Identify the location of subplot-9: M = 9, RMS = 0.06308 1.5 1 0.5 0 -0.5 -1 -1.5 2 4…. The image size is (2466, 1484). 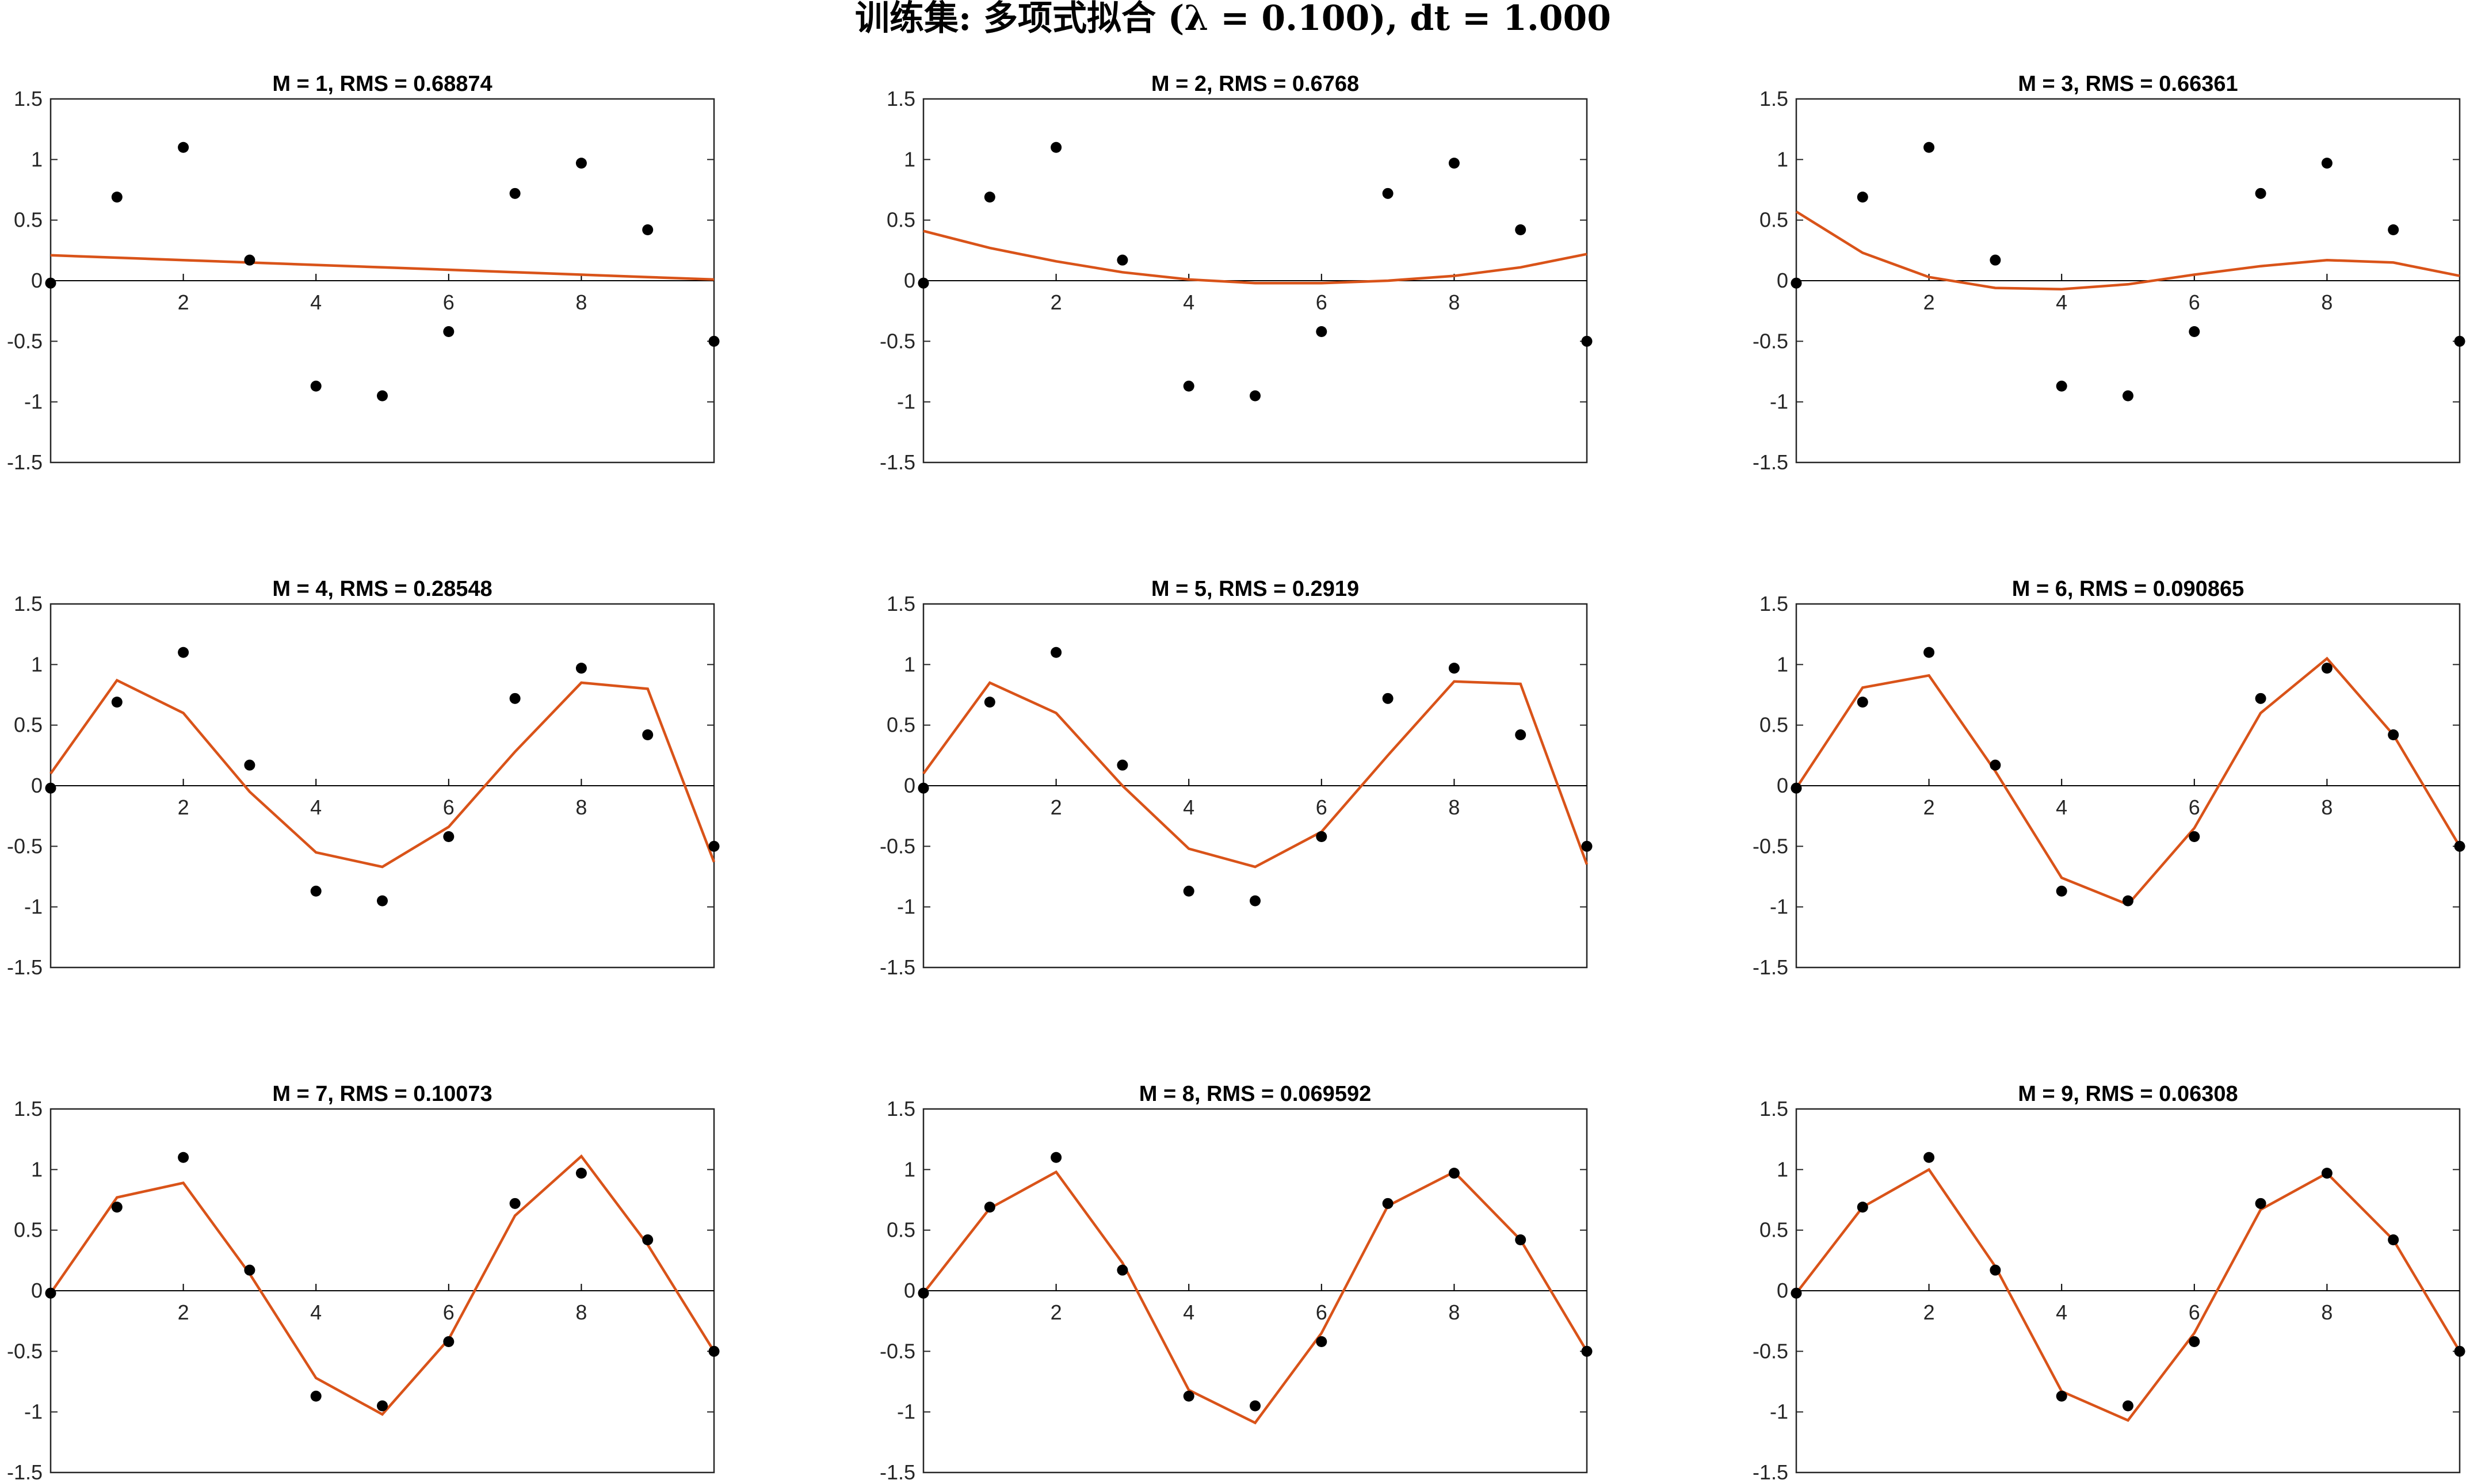
(2109, 1283).